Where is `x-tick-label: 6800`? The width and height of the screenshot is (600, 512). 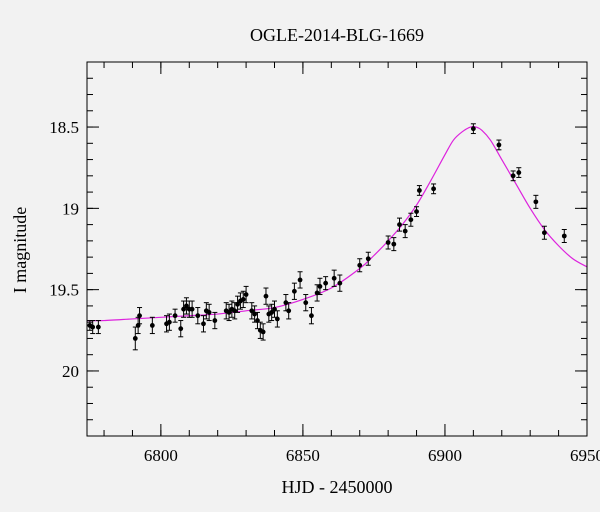
x-tick-label: 6800 is located at coordinates (161, 455).